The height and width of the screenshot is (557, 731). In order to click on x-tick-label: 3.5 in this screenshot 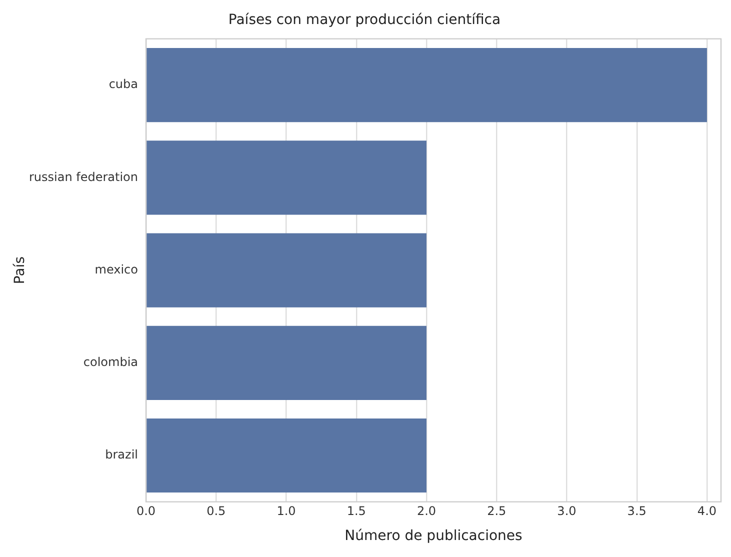, I will do `click(636, 511)`.